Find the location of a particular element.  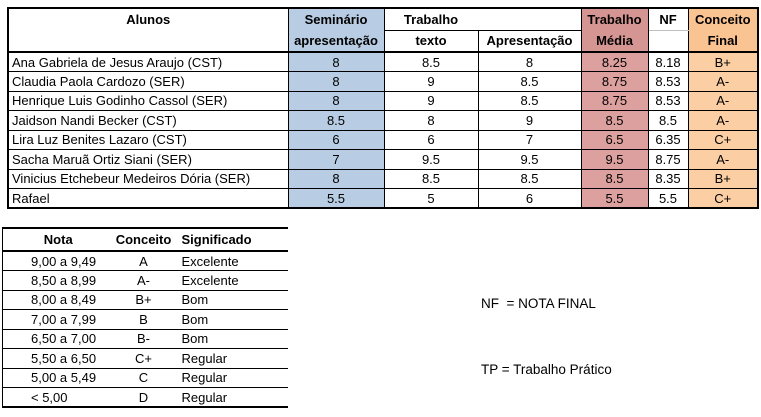

nota-range-cell: 9,00 a 9,49 is located at coordinates (58, 261).